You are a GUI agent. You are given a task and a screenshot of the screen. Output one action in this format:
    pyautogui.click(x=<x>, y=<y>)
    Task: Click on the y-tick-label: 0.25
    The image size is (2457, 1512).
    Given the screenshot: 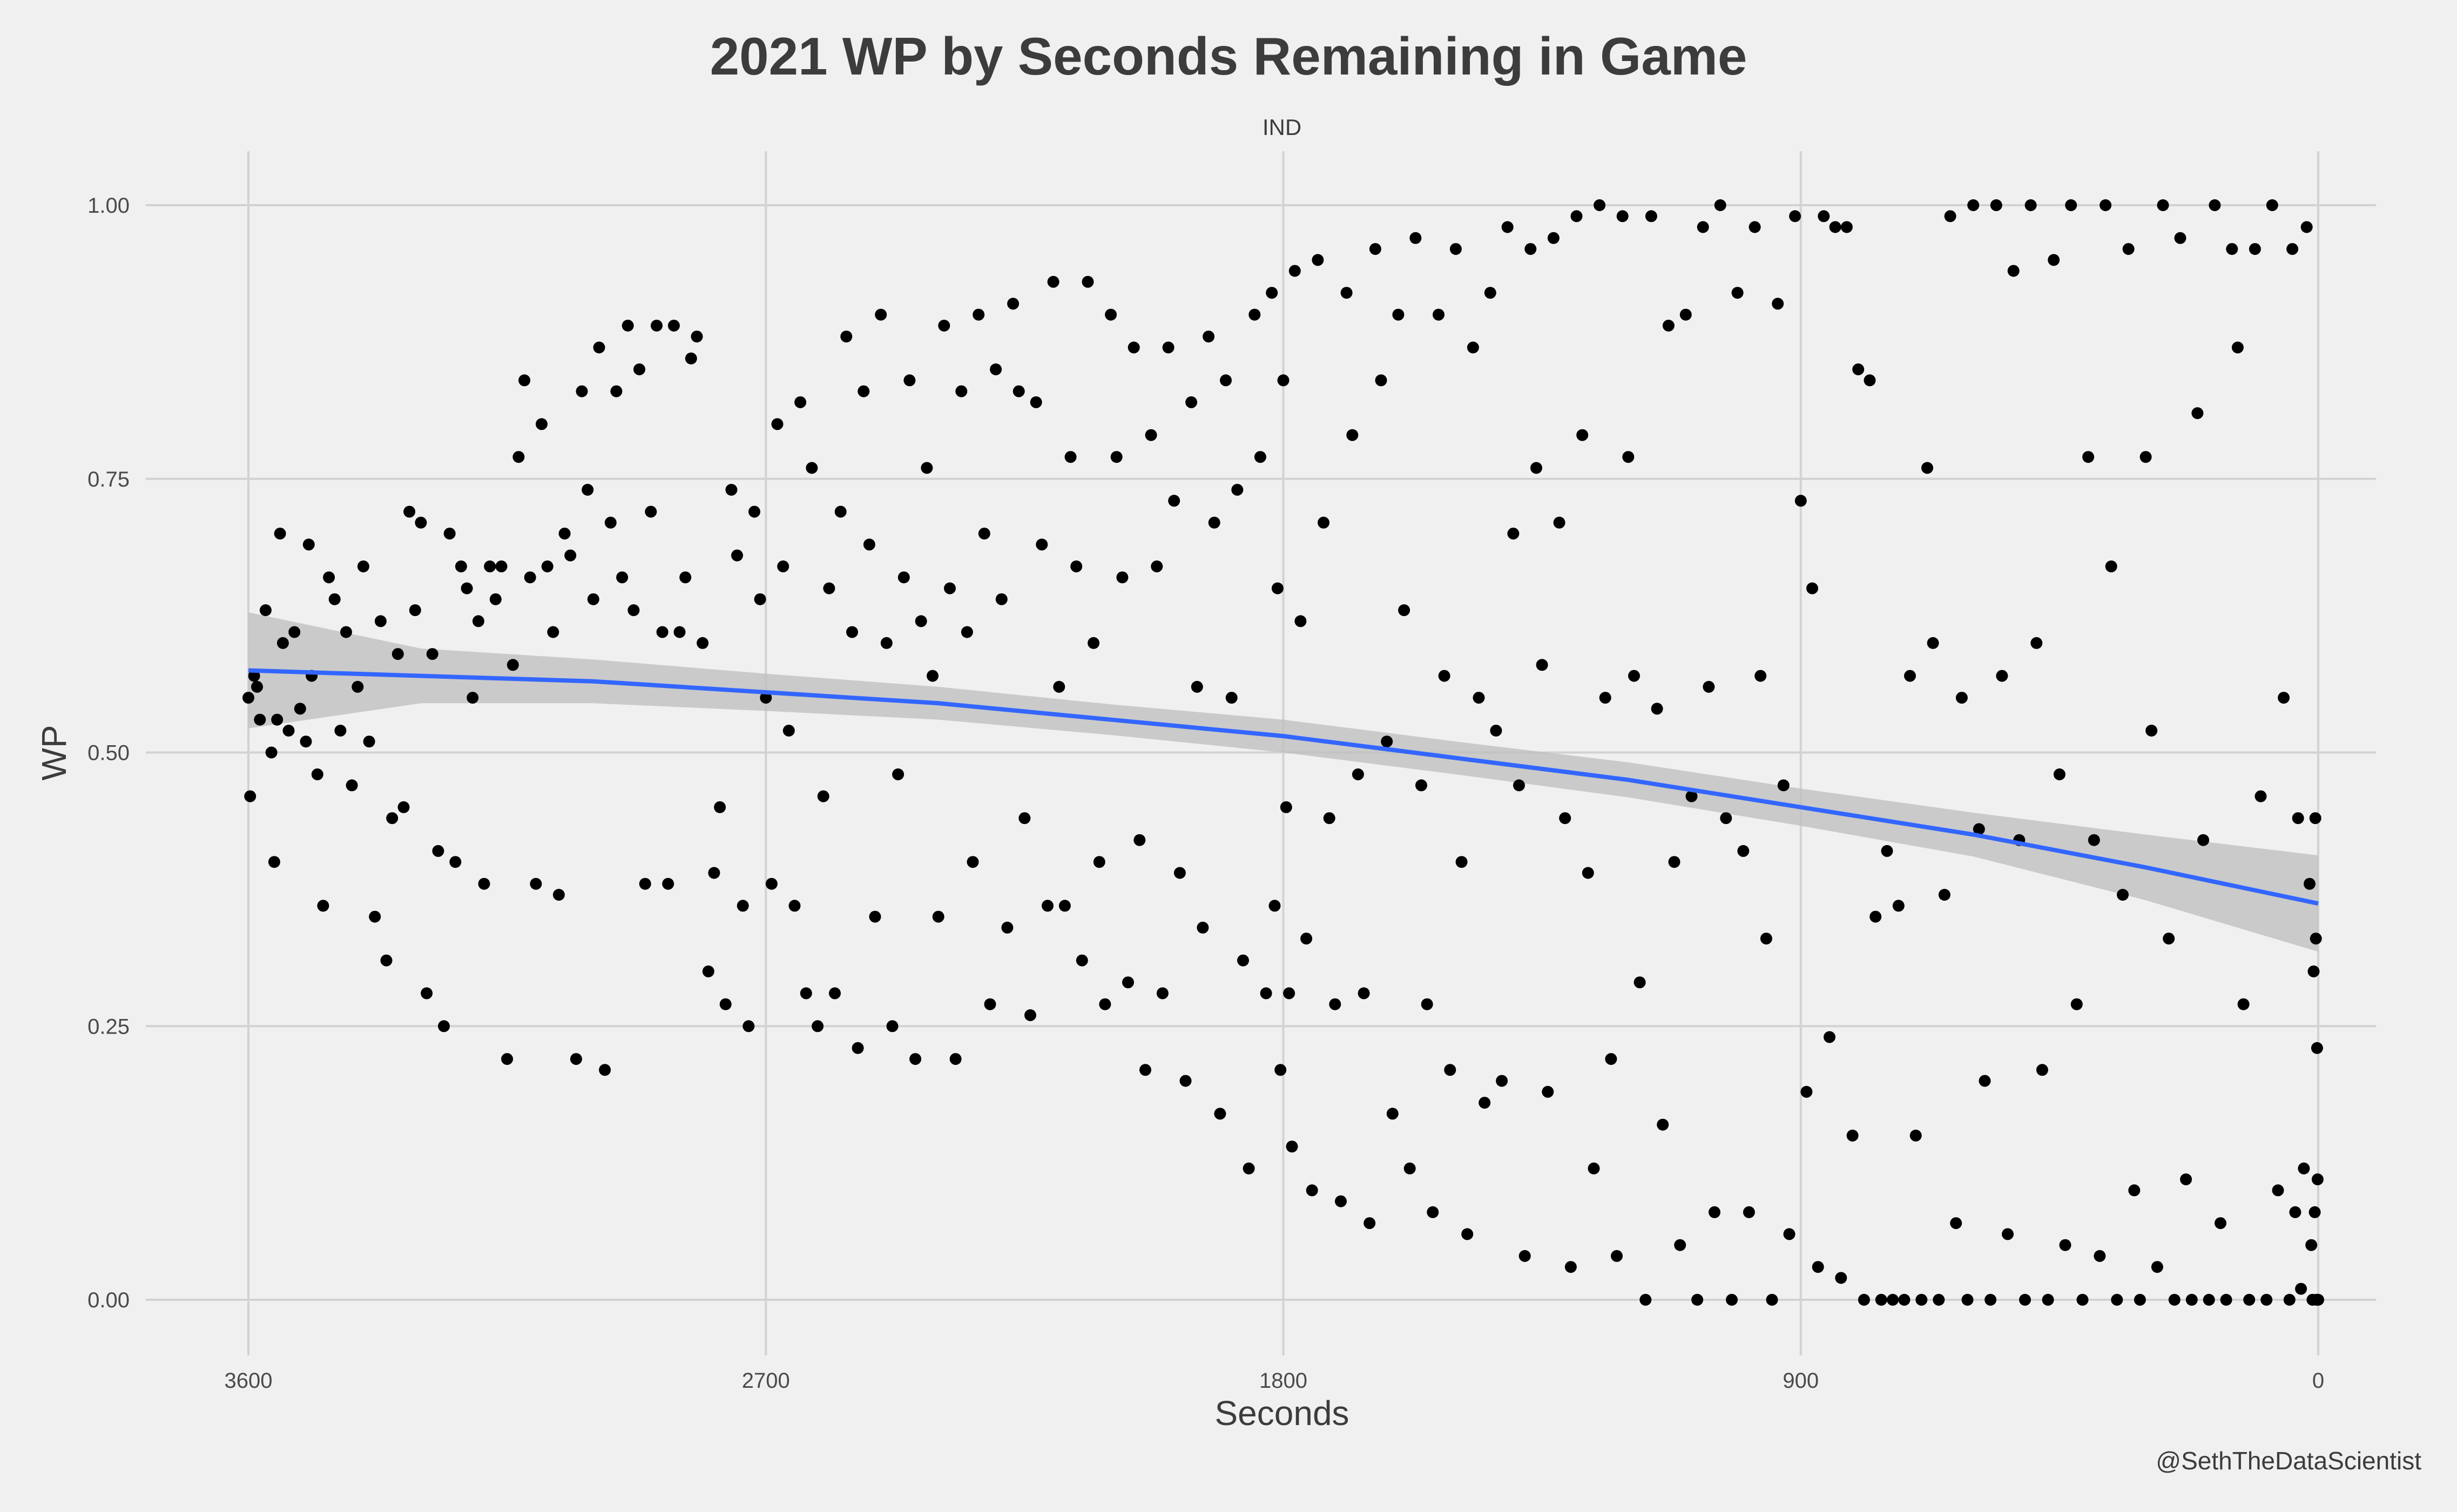 What is the action you would take?
    pyautogui.click(x=108, y=1026)
    